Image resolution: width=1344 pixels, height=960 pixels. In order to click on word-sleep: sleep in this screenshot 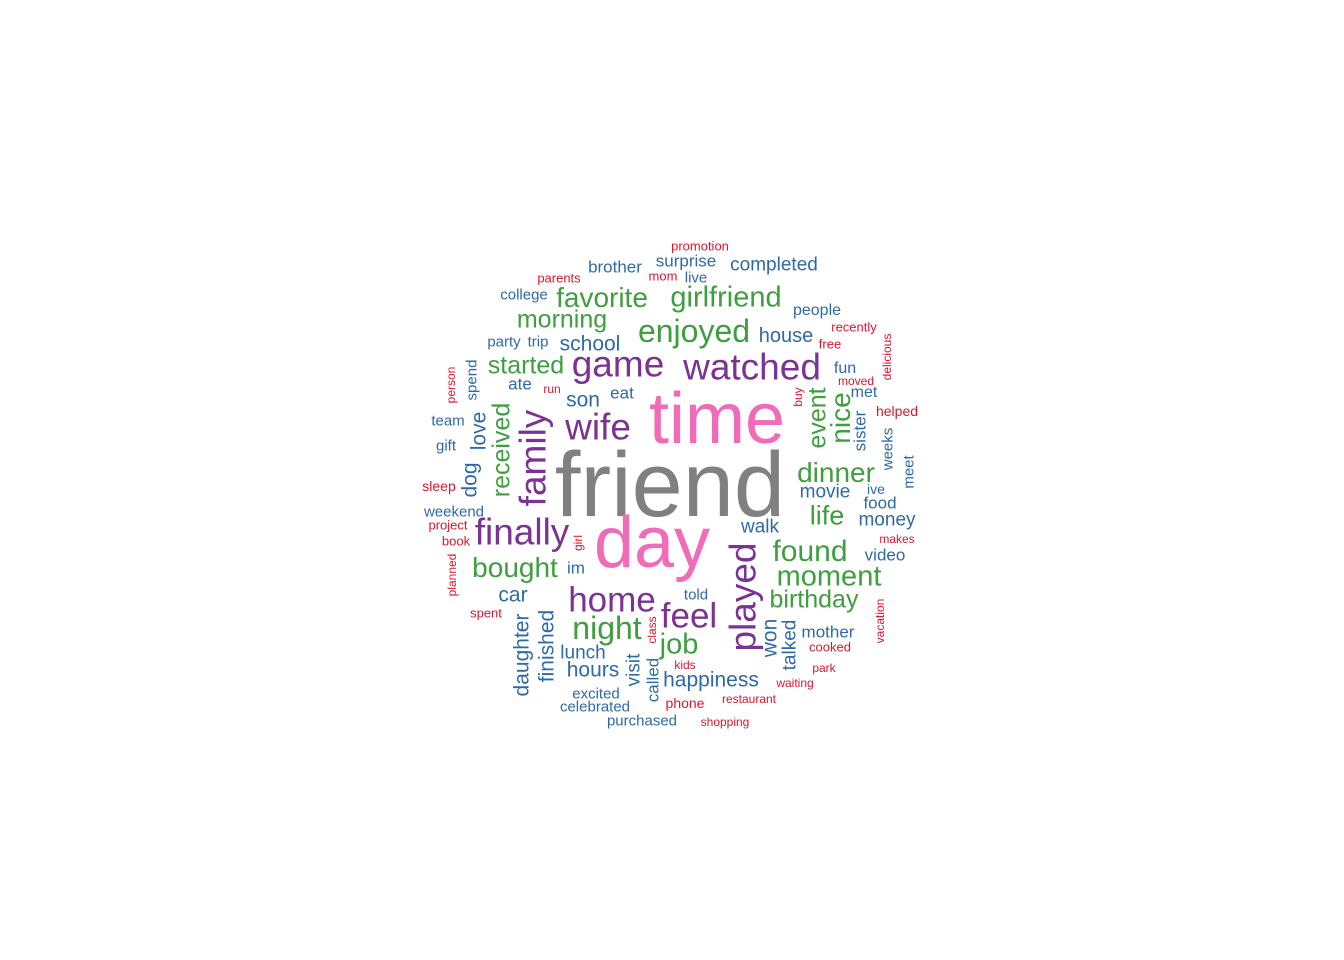, I will do `click(439, 486)`.